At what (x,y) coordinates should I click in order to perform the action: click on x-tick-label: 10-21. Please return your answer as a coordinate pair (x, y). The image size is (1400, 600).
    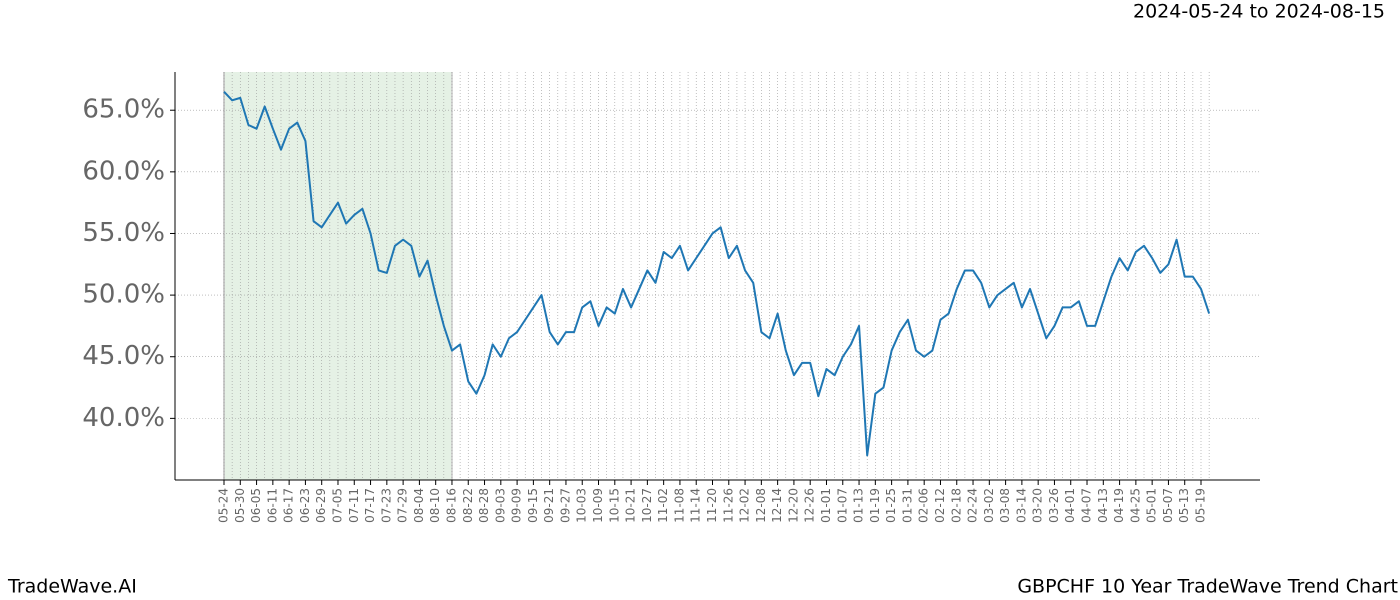
    Looking at the image, I should click on (631, 505).